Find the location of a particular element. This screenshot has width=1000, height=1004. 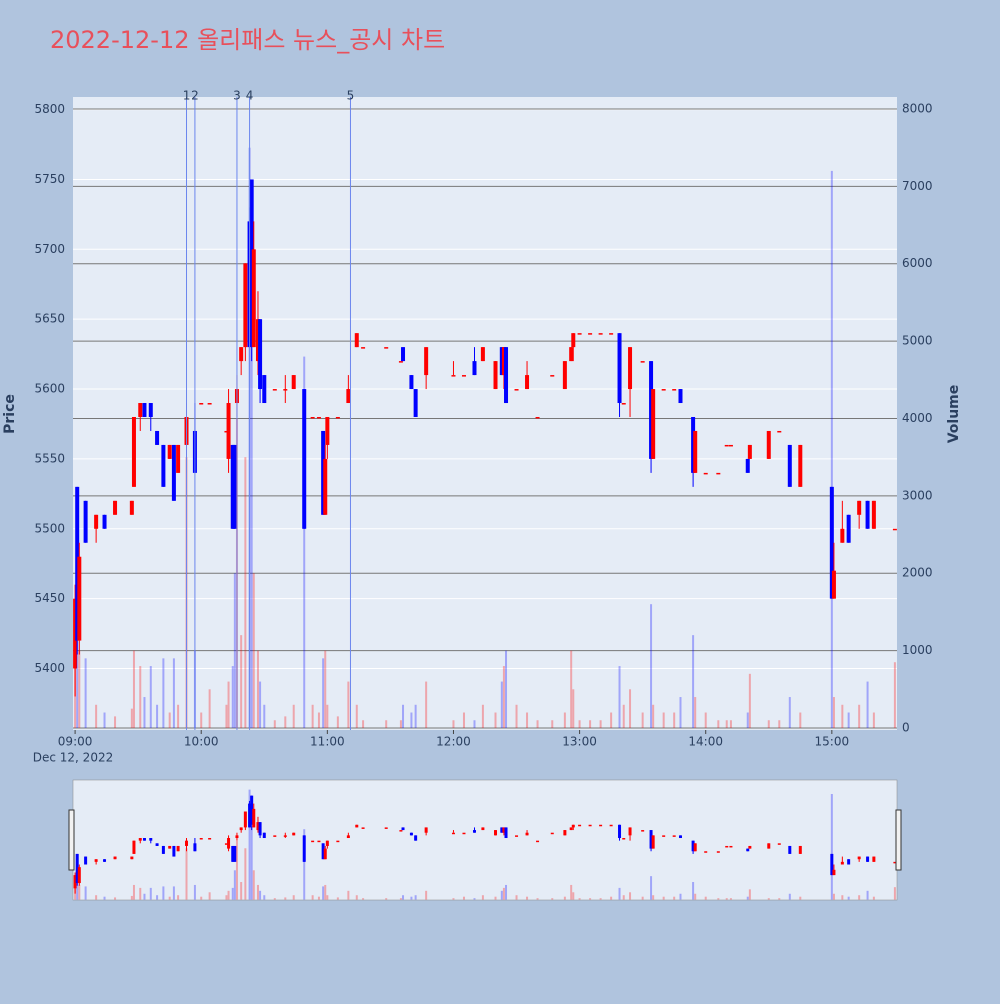

y2-tick-label: 2000 is located at coordinates (917, 573).